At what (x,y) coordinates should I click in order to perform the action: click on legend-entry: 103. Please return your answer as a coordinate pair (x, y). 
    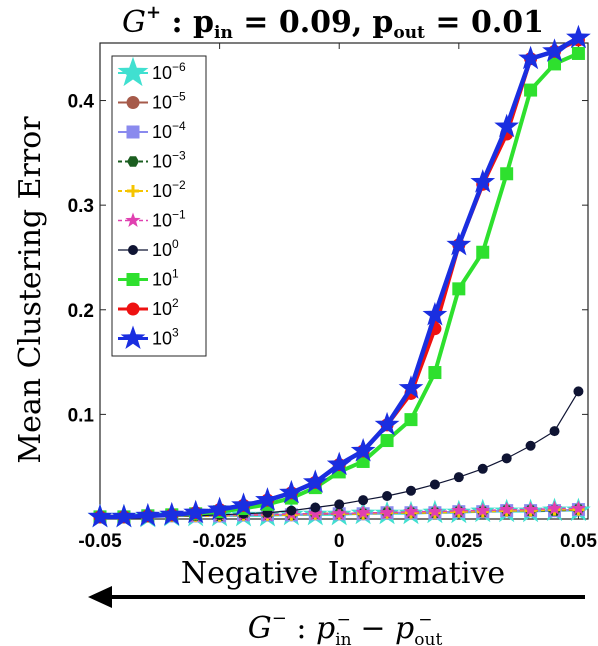
    Looking at the image, I should click on (148, 337).